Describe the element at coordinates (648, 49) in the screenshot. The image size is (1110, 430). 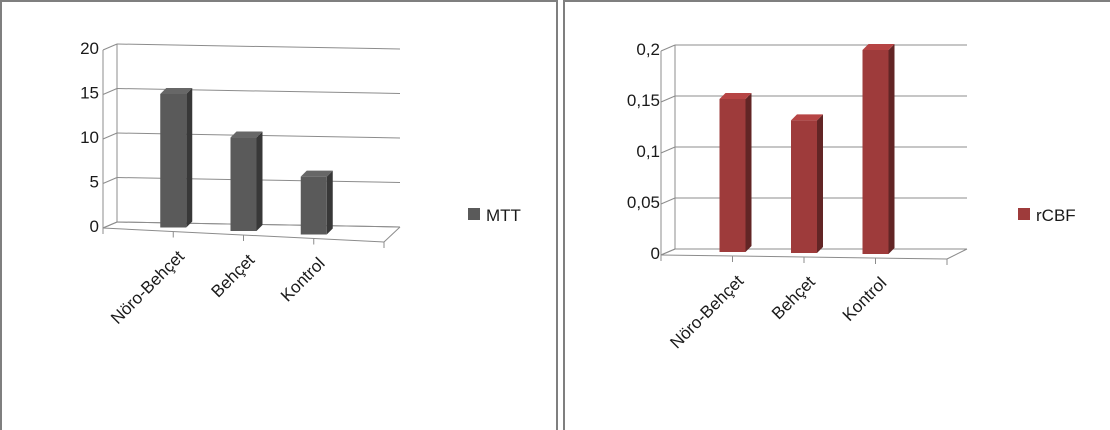
I see `y-tick-label: 0,2` at that location.